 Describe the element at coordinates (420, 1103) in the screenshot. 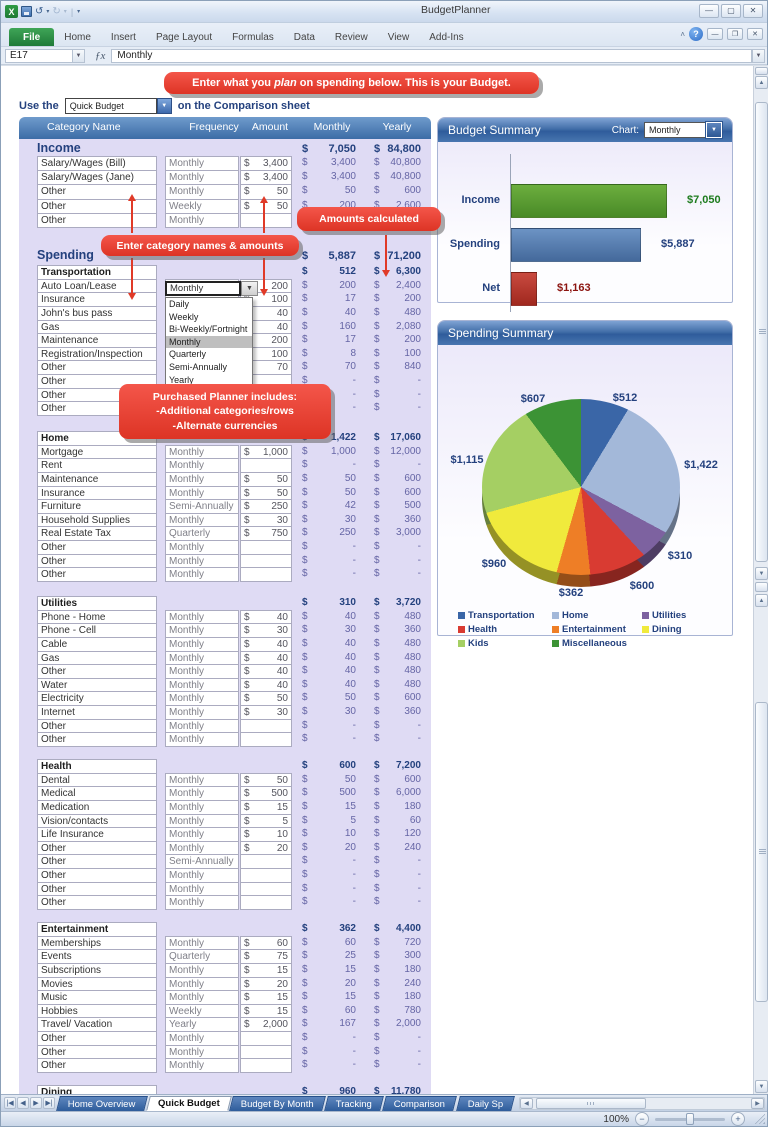

I see `sheet-tab-comparison: Comparison` at that location.